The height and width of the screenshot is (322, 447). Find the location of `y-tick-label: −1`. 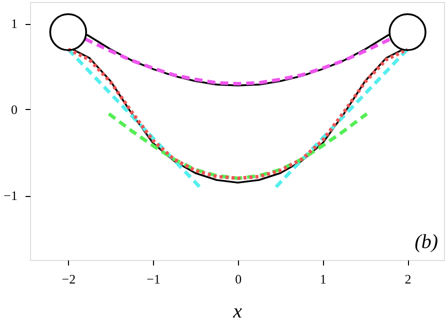

y-tick-label: −1 is located at coordinates (11, 195).